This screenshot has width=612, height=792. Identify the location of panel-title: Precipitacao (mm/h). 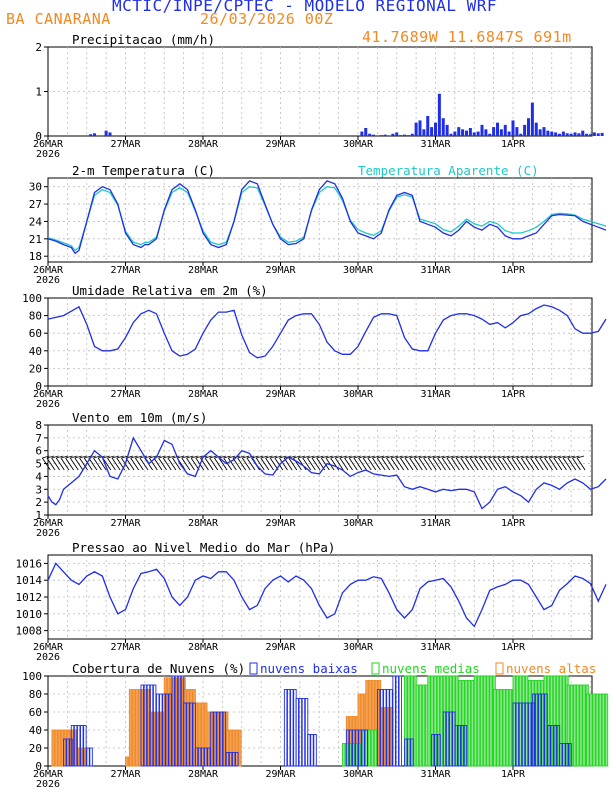
(143, 39).